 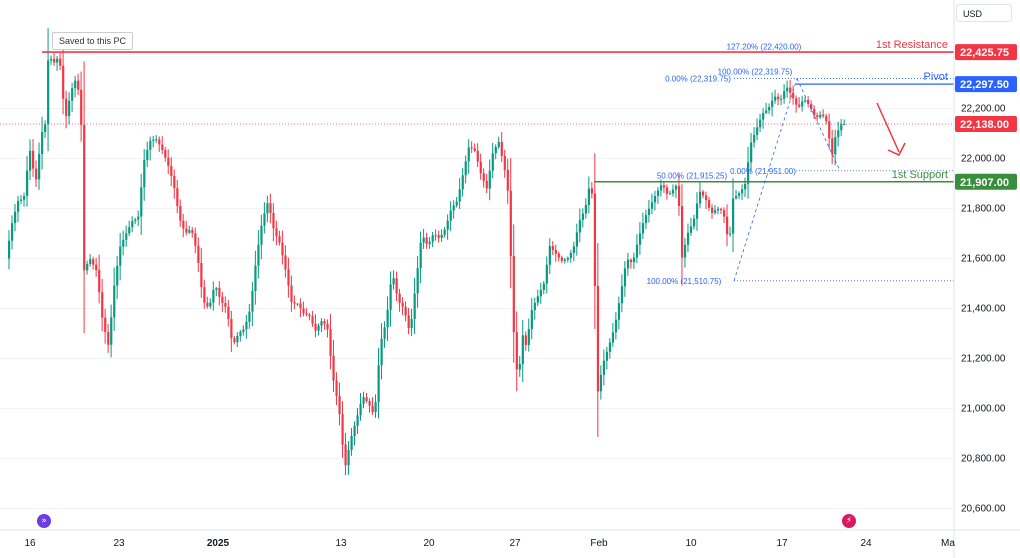 I want to click on time-tick-label: 10, so click(x=691, y=543).